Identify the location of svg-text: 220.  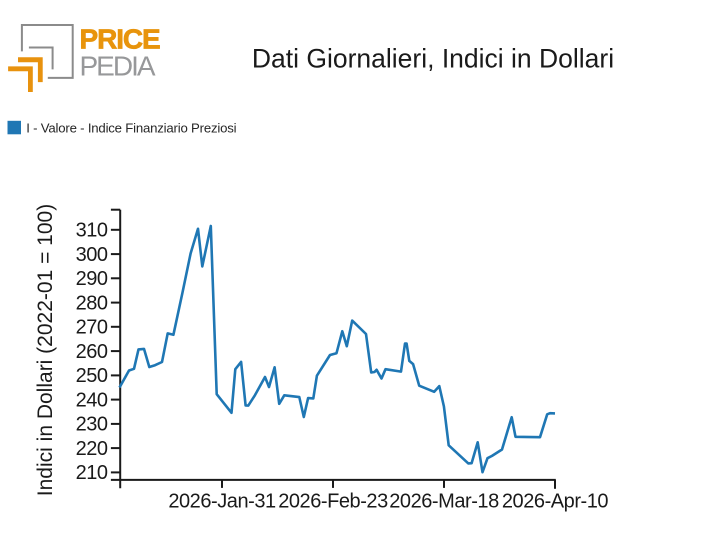
(92, 449).